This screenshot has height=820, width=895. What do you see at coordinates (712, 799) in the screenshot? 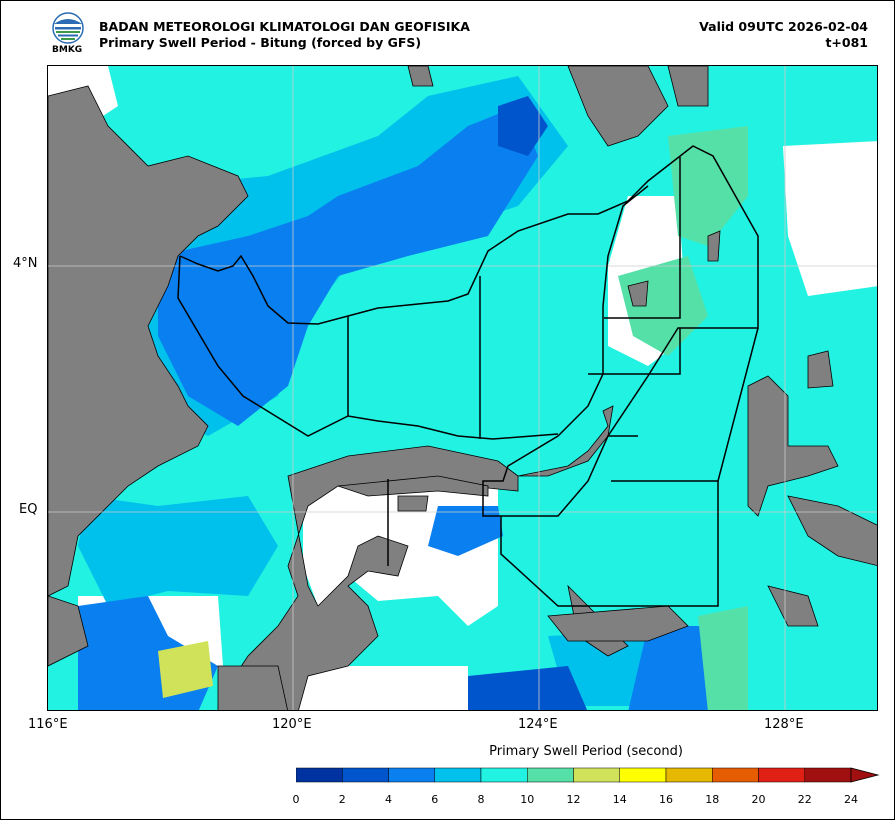
I see `colorbar-tick-label: 18` at bounding box center [712, 799].